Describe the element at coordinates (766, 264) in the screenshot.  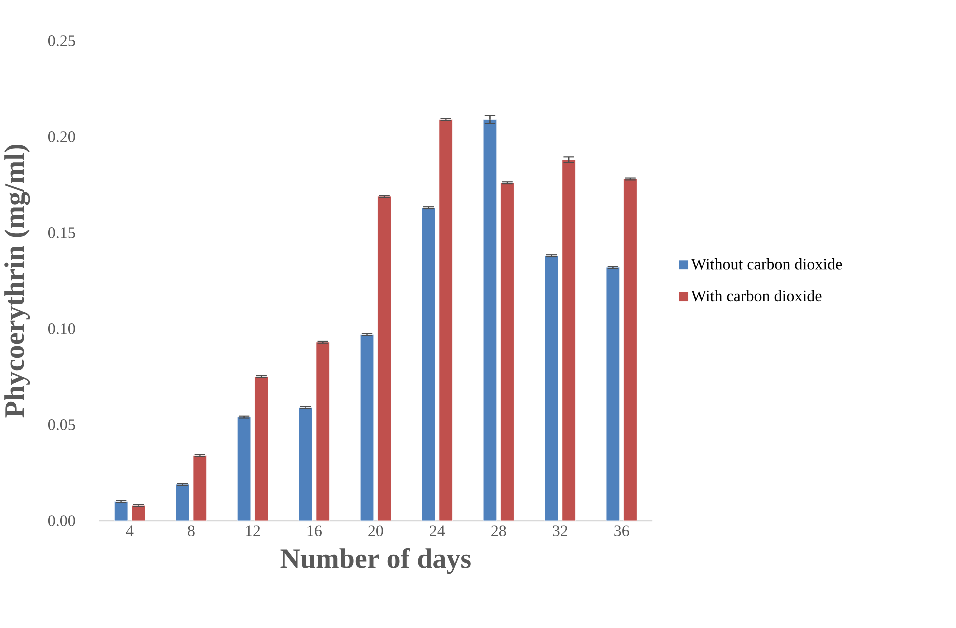
I see `legend-label: Without carbon dioxide` at that location.